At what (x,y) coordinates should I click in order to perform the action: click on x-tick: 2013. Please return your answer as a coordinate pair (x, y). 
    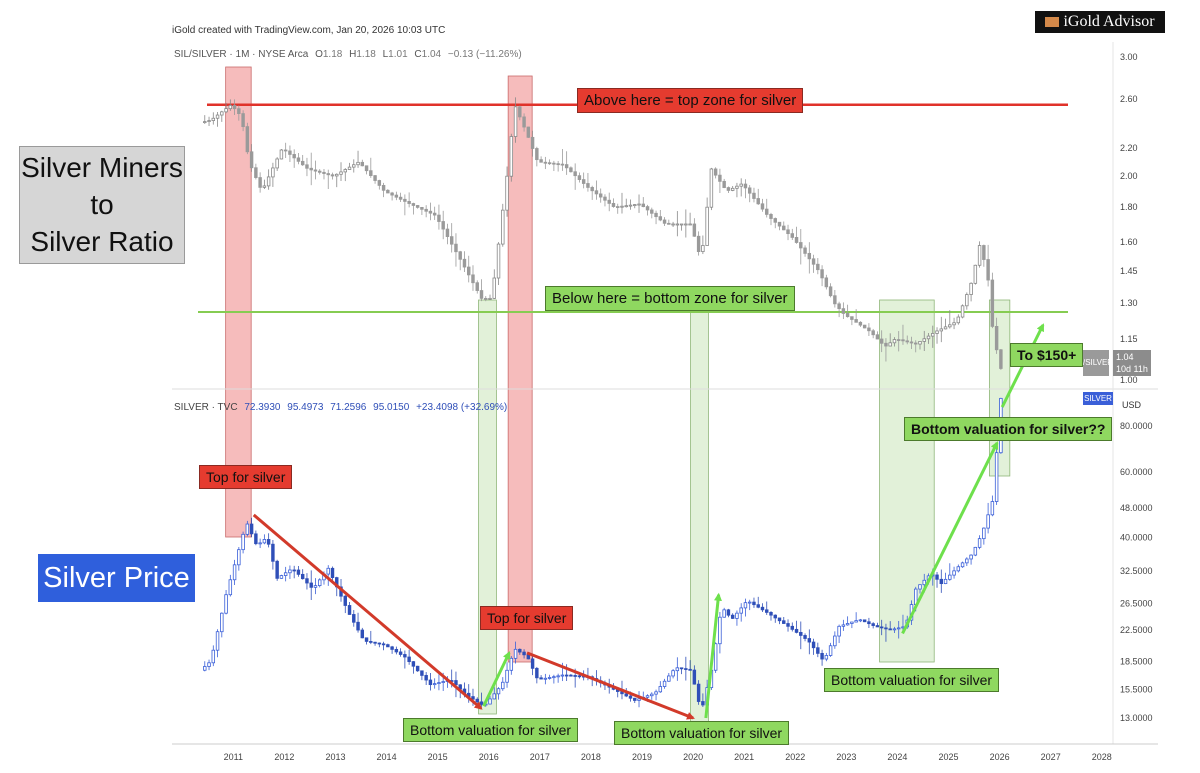
    Looking at the image, I should click on (335, 757).